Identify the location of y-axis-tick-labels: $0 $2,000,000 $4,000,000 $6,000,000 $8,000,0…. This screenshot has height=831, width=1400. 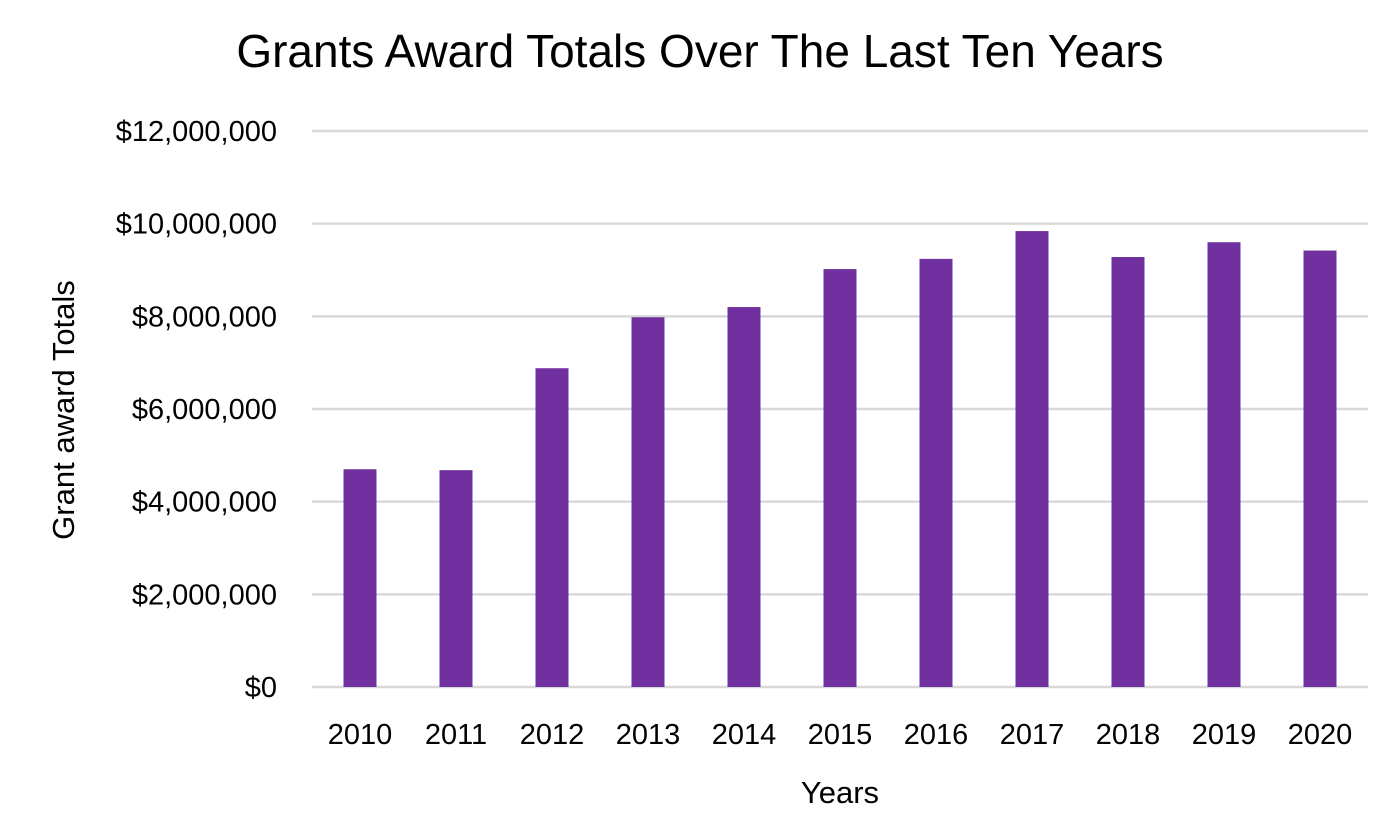
(196, 410).